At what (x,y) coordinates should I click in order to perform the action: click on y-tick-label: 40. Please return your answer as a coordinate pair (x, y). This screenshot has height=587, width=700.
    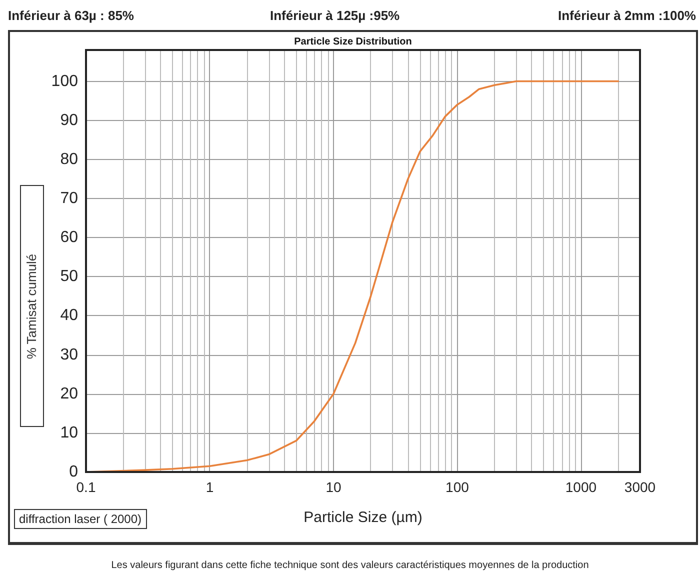
    Looking at the image, I should click on (69, 315).